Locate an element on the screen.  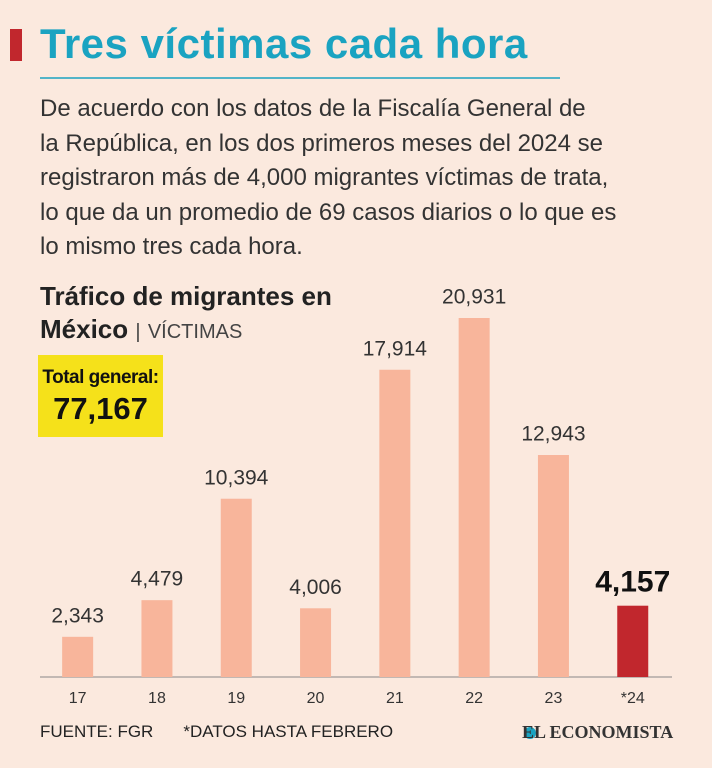
data-label: 17,914 is located at coordinates (395, 348).